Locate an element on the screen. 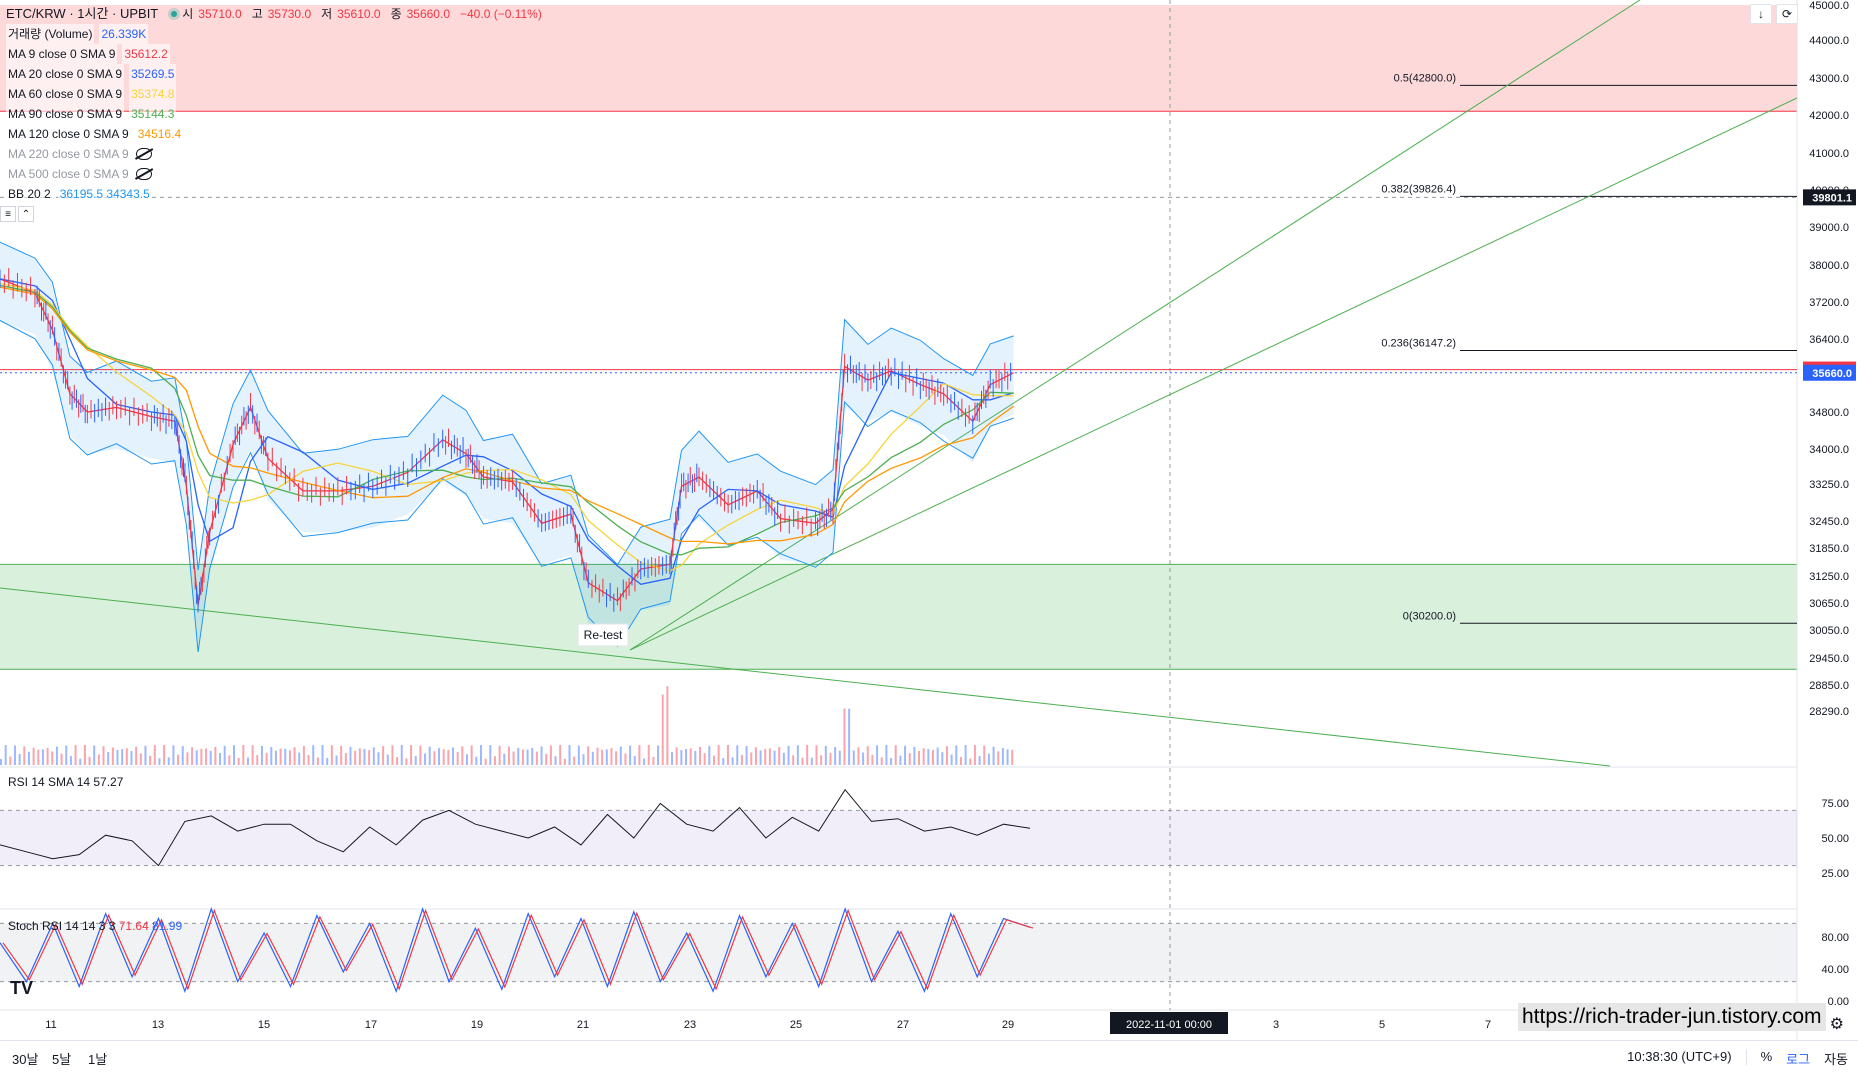  tradingview-logo-icon: TV is located at coordinates (22, 988).